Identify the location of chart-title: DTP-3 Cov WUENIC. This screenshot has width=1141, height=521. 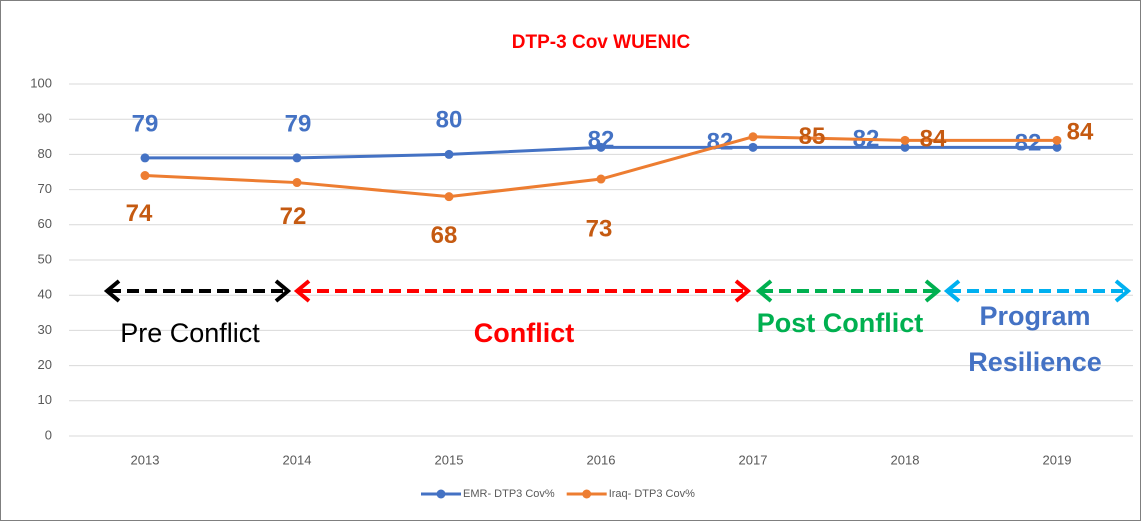
(601, 42).